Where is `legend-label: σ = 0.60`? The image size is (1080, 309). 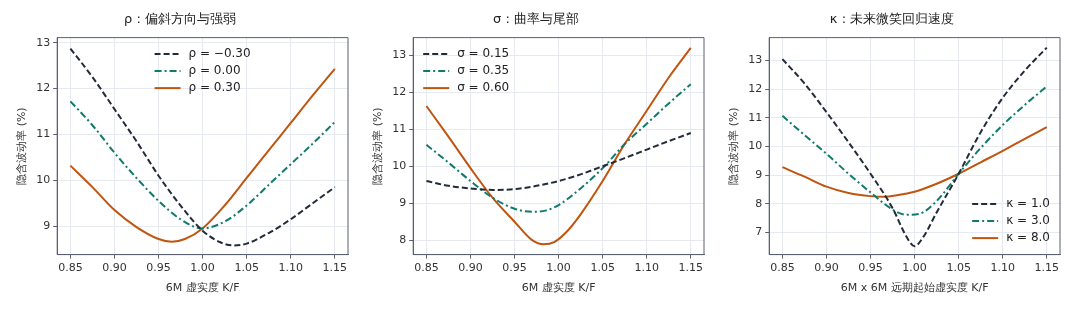
legend-label: σ = 0.60 is located at coordinates (483, 87).